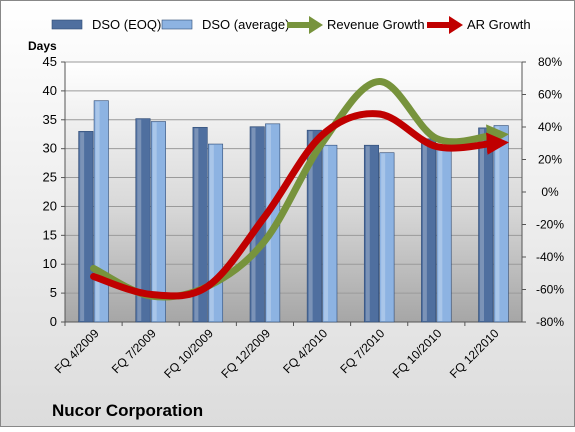  I want to click on y-tick-label: 25, so click(50, 177).